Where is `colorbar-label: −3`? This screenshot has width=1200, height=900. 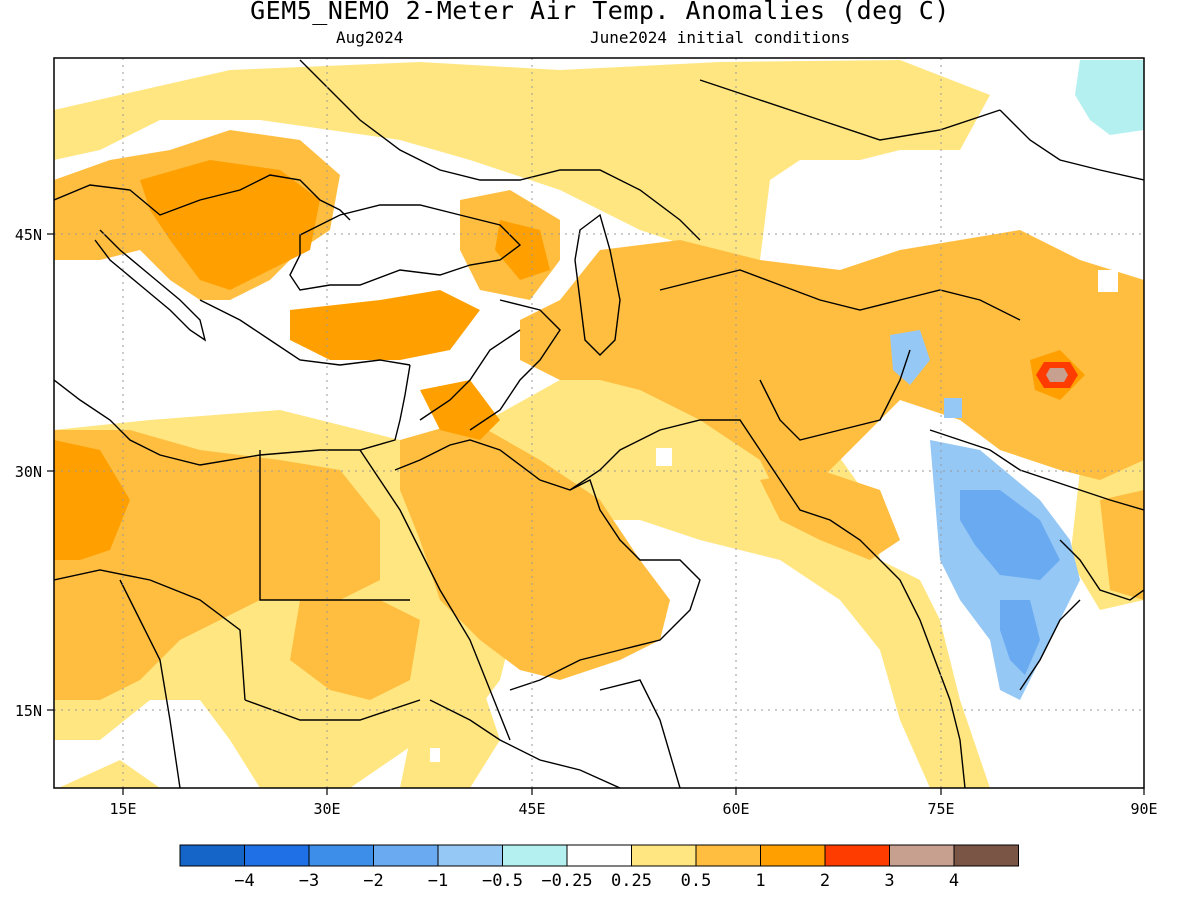
colorbar-label: −3 is located at coordinates (309, 881).